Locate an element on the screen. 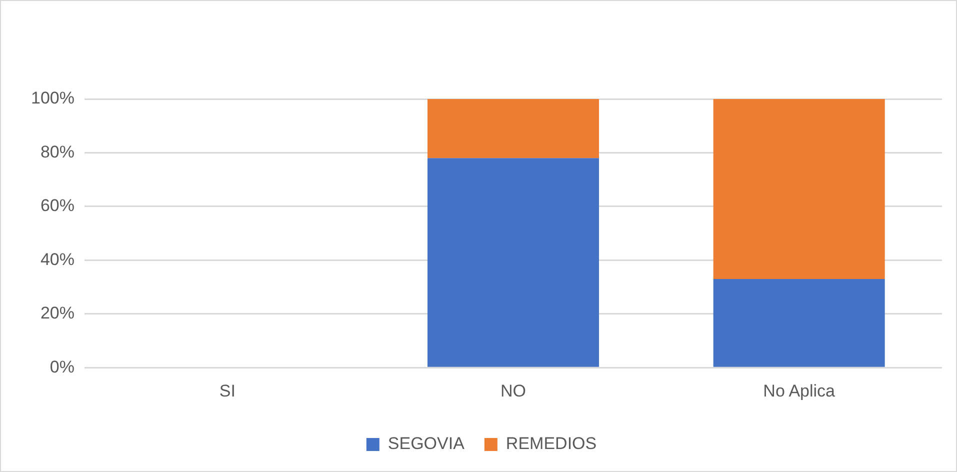  y-tick-label: 60% is located at coordinates (57, 206).